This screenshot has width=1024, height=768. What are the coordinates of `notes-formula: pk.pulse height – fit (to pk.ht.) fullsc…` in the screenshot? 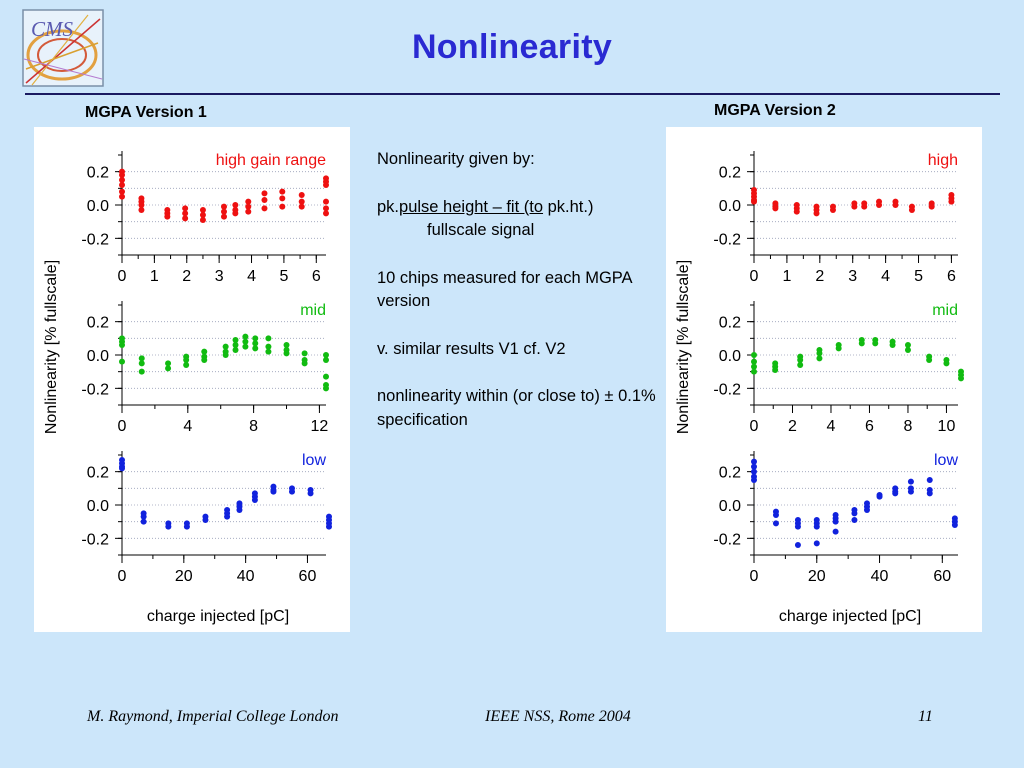 It's located at (522, 219).